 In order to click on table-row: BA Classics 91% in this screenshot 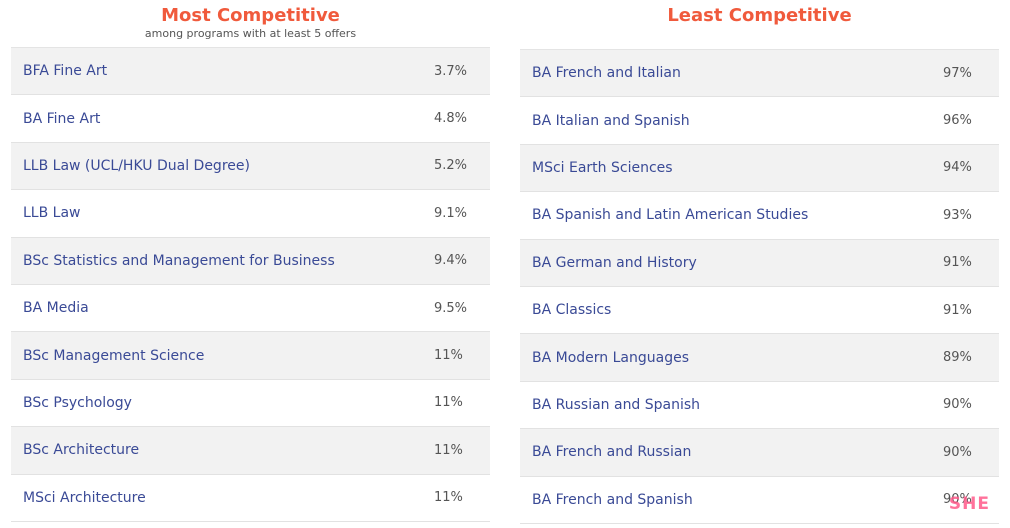, I will do `click(759, 310)`.